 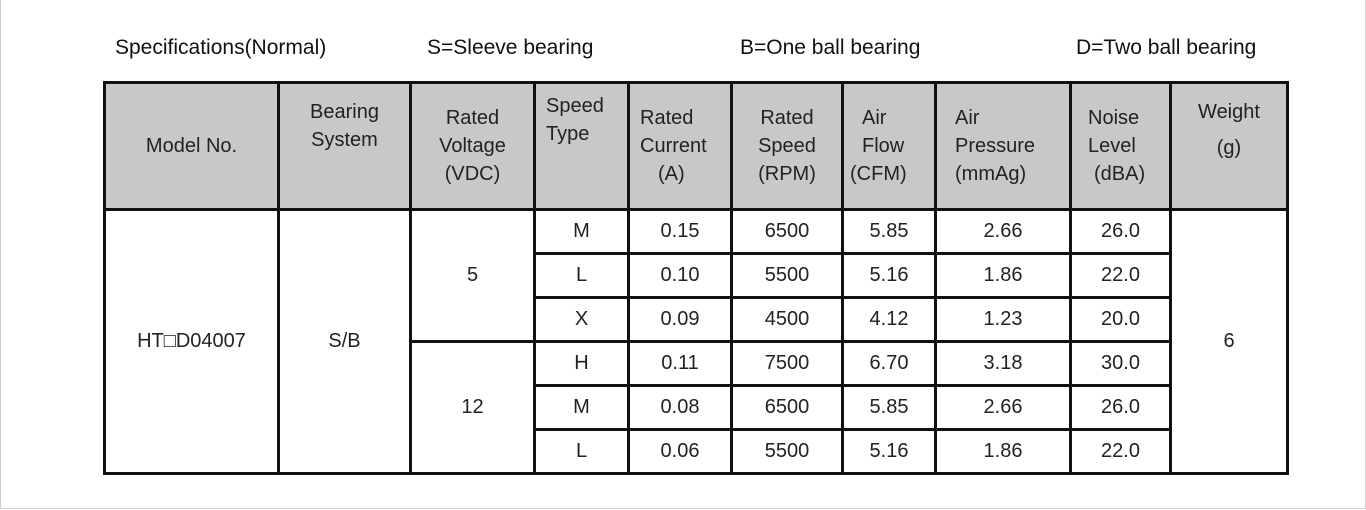 I want to click on header-line: System, so click(x=344, y=140).